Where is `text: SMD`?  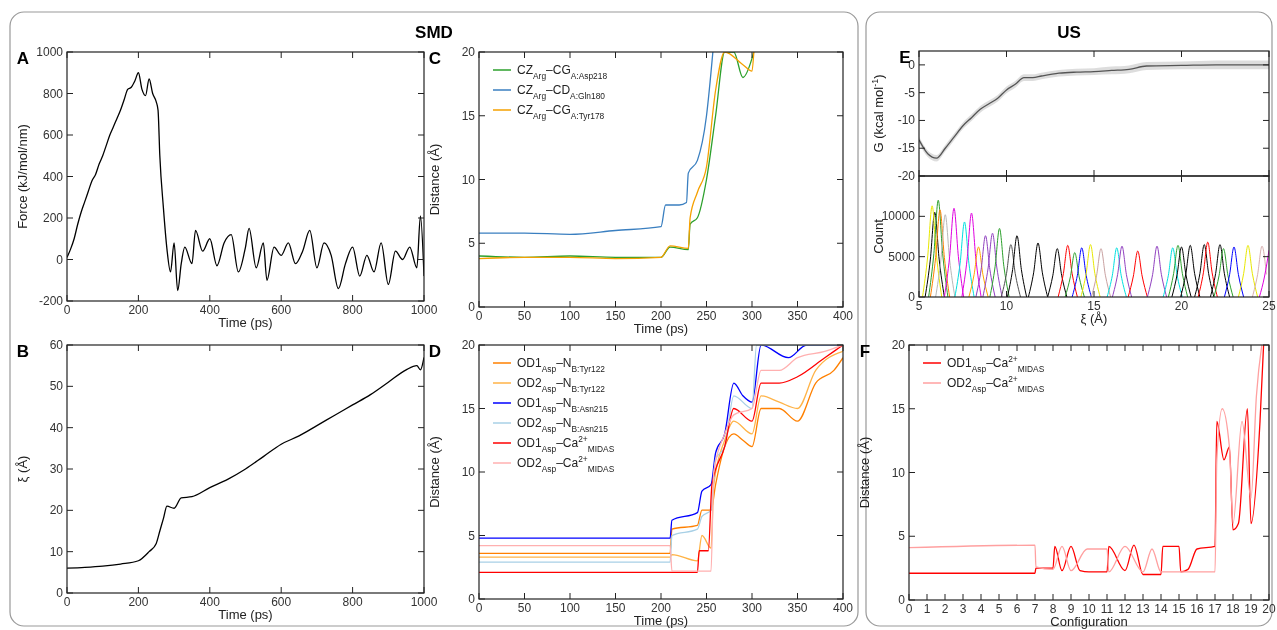
text: SMD is located at coordinates (434, 32).